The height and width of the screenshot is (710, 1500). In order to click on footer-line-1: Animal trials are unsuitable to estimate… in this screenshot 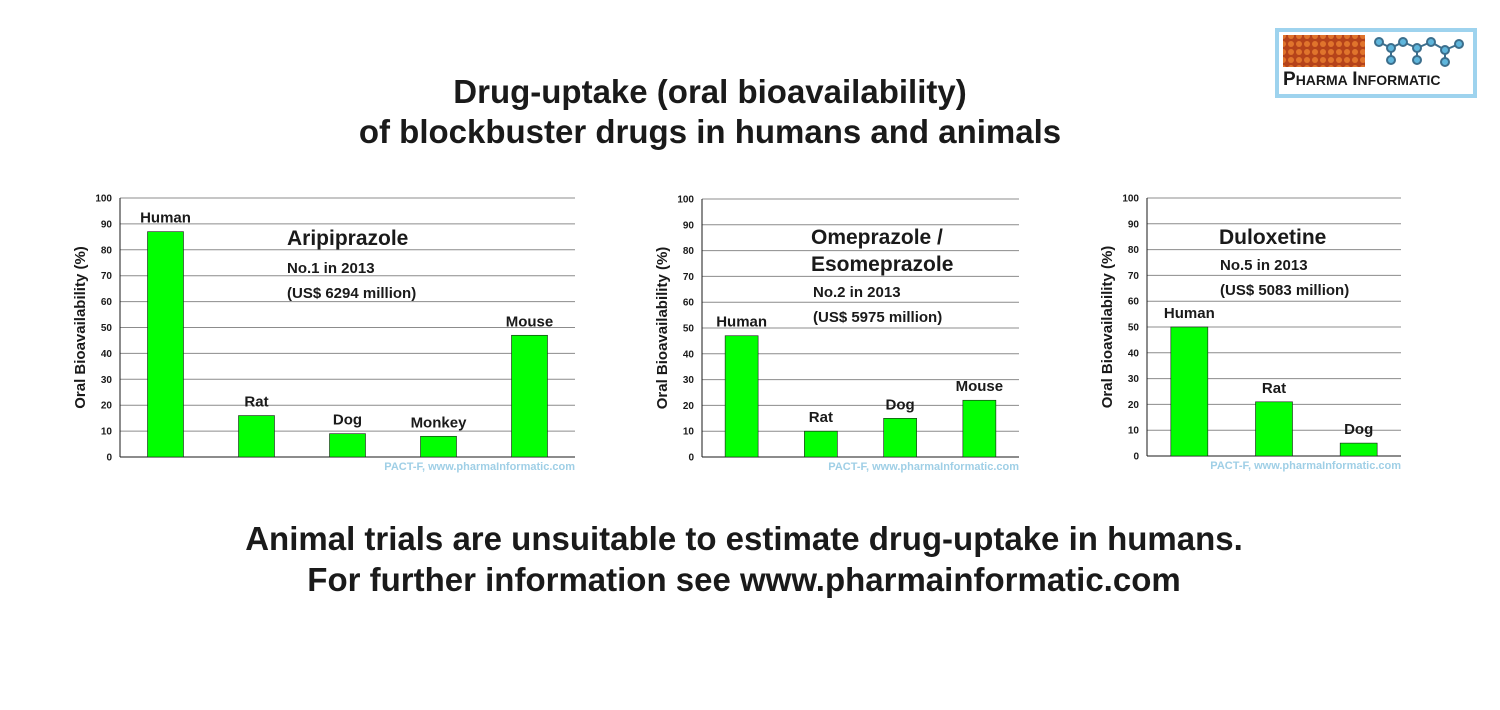, I will do `click(744, 538)`.